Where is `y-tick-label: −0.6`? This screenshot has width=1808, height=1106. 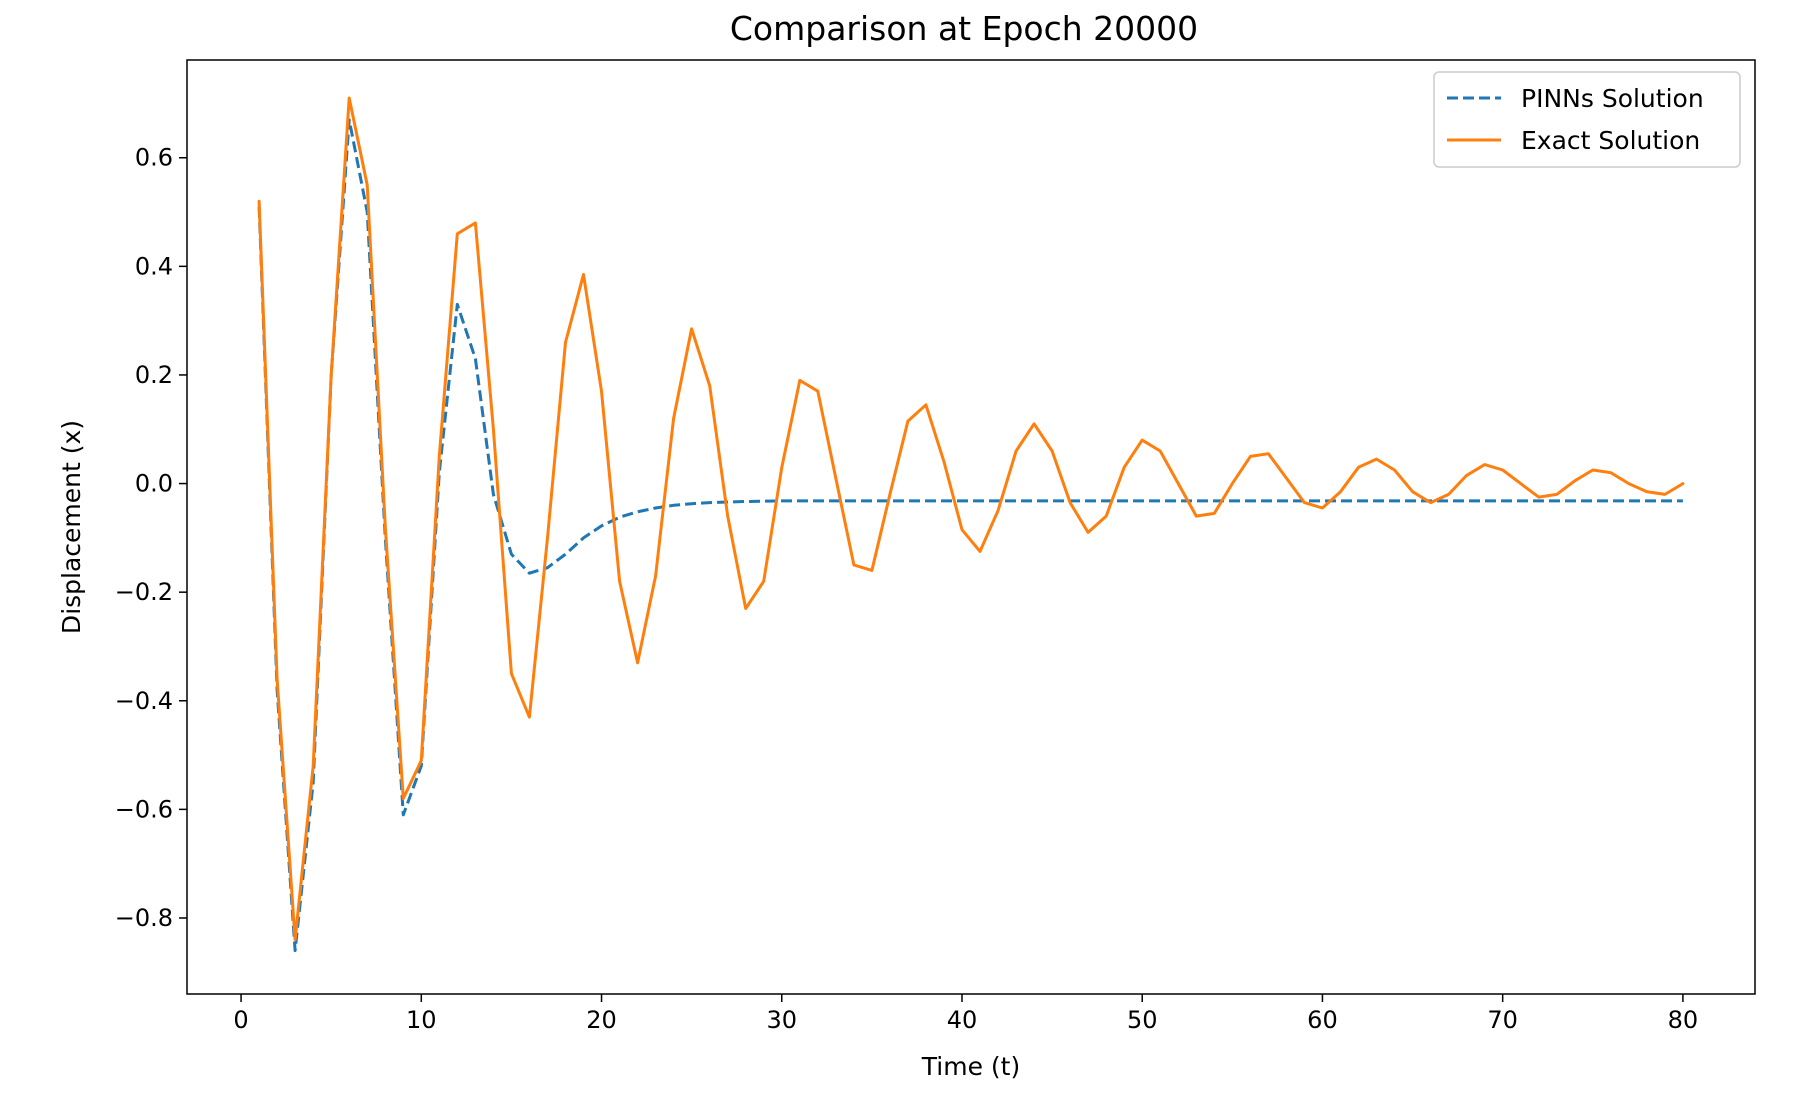 y-tick-label: −0.6 is located at coordinates (144, 809).